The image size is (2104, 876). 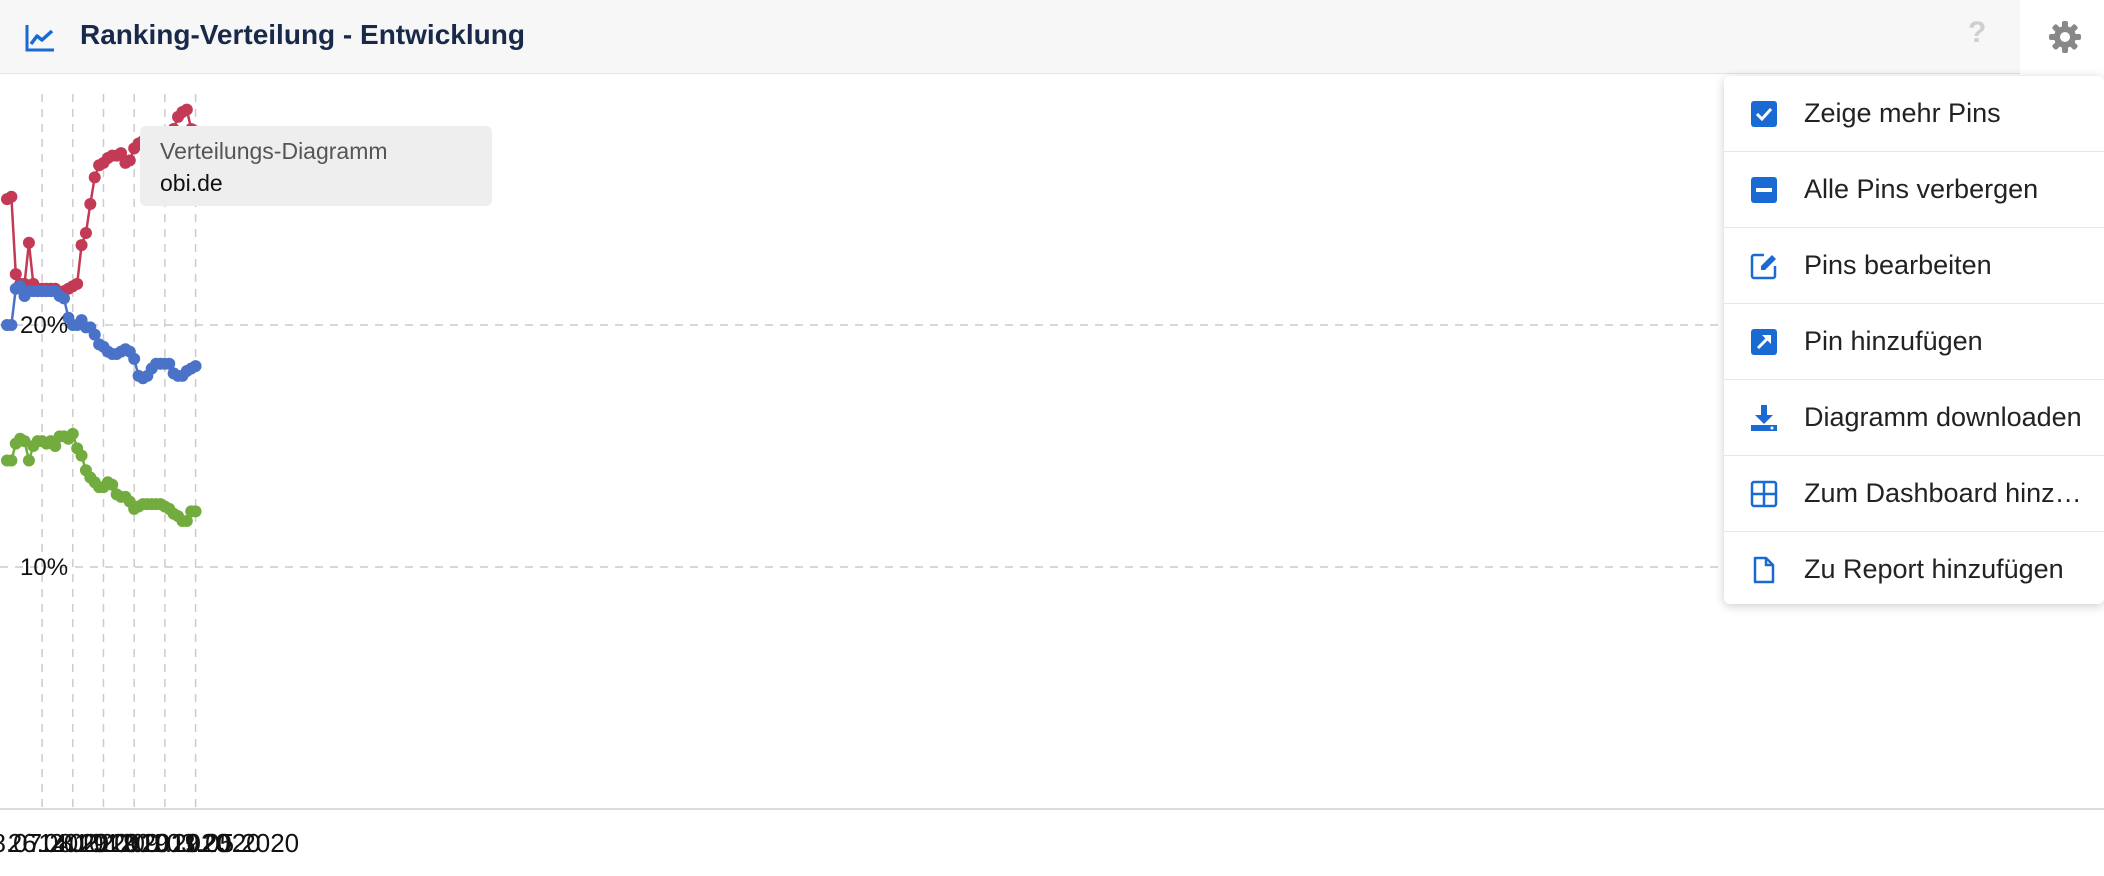 What do you see at coordinates (53, 843) in the screenshot?
I see `x-tick-label: 08.07.2019` at bounding box center [53, 843].